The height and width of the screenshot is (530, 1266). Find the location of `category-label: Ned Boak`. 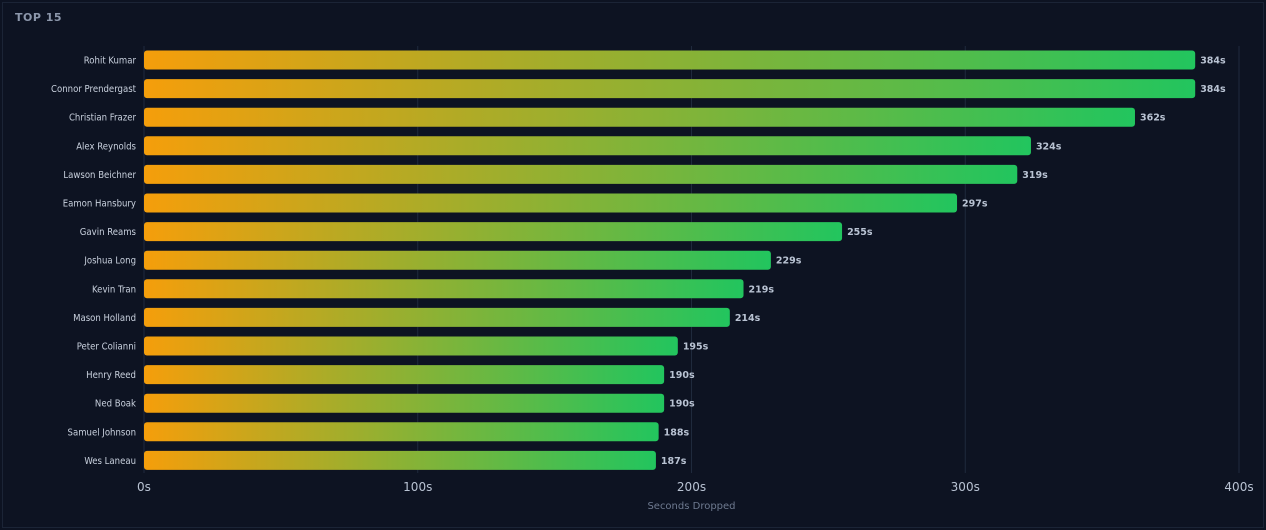

category-label: Ned Boak is located at coordinates (115, 404).